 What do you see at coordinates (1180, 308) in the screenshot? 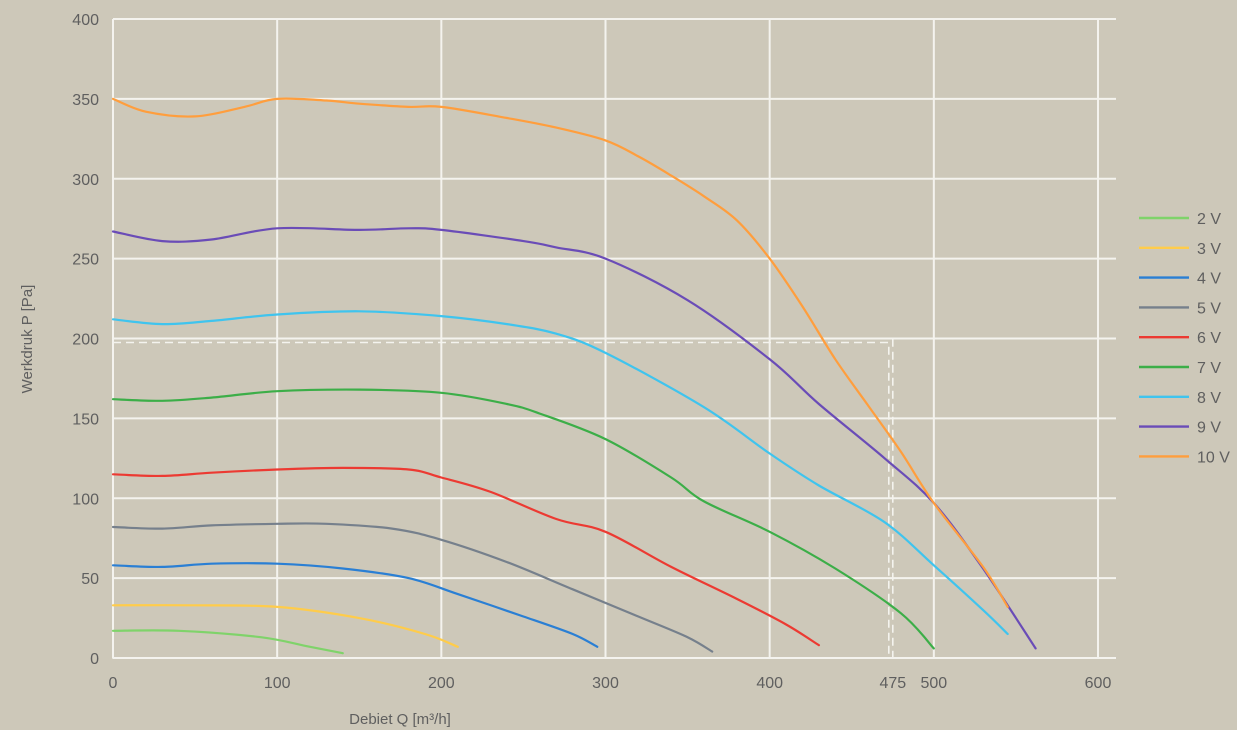
I see `legend-item-5v: 5 V` at bounding box center [1180, 308].